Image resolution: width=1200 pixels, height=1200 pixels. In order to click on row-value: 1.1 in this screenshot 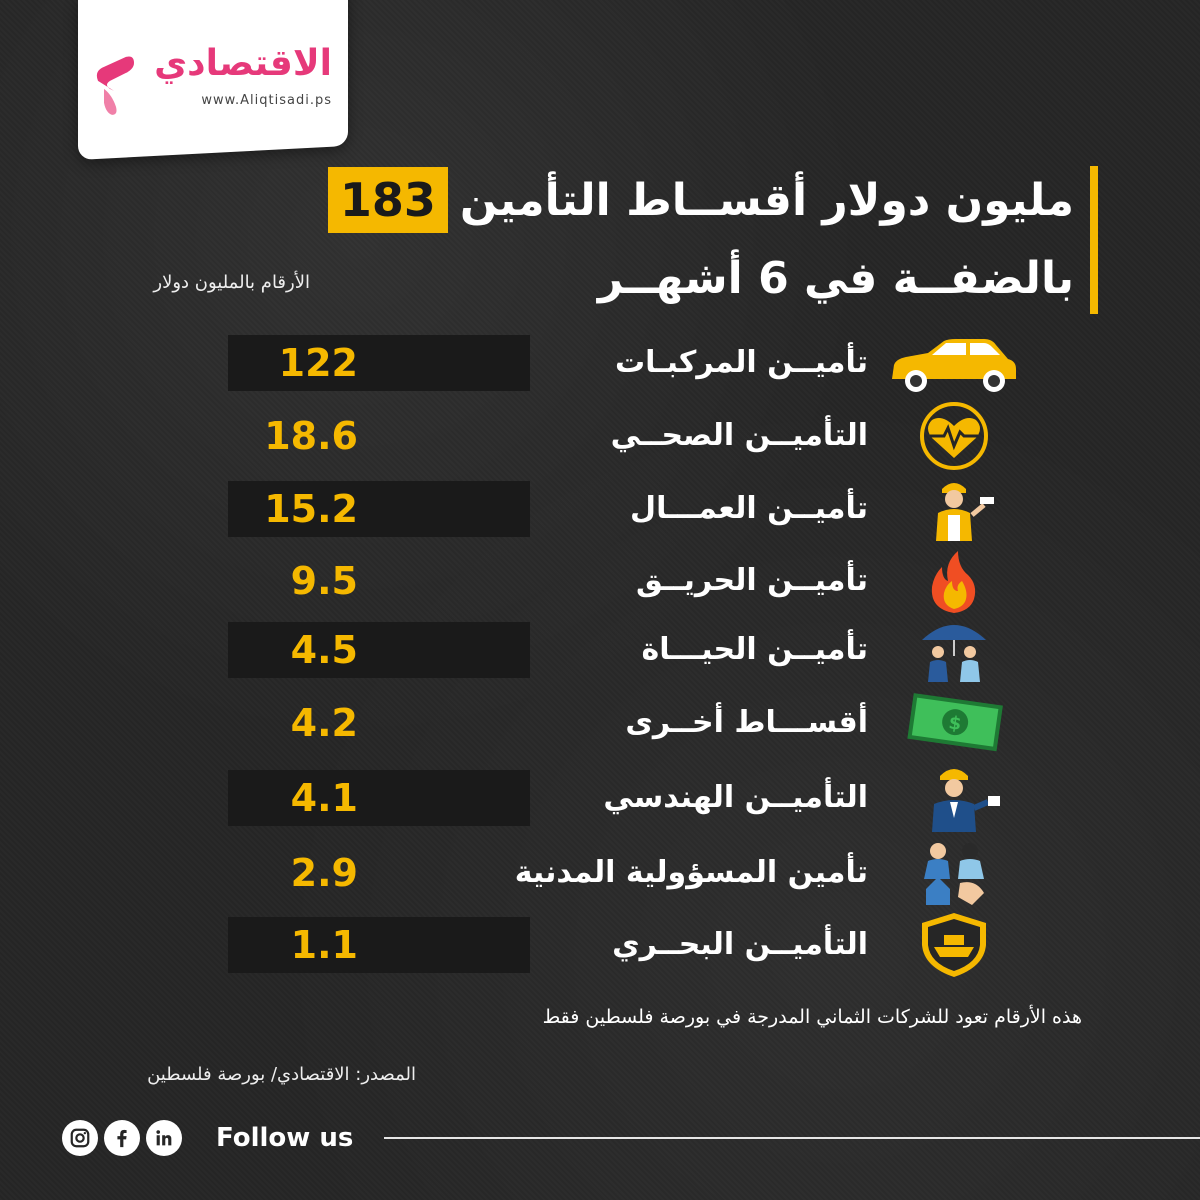, I will do `click(324, 945)`.